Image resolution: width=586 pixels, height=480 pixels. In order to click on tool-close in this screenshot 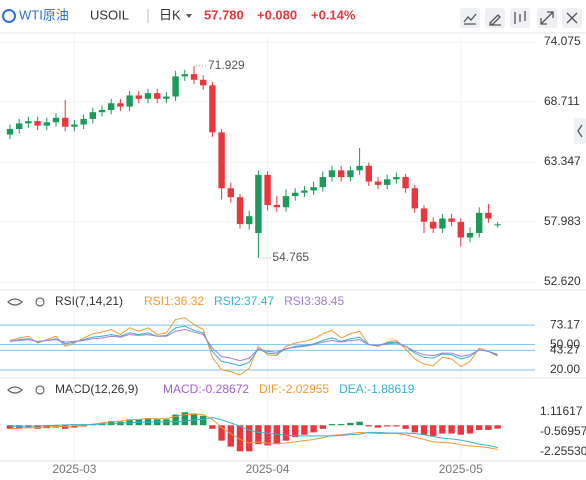, I will do `click(572, 18)`.